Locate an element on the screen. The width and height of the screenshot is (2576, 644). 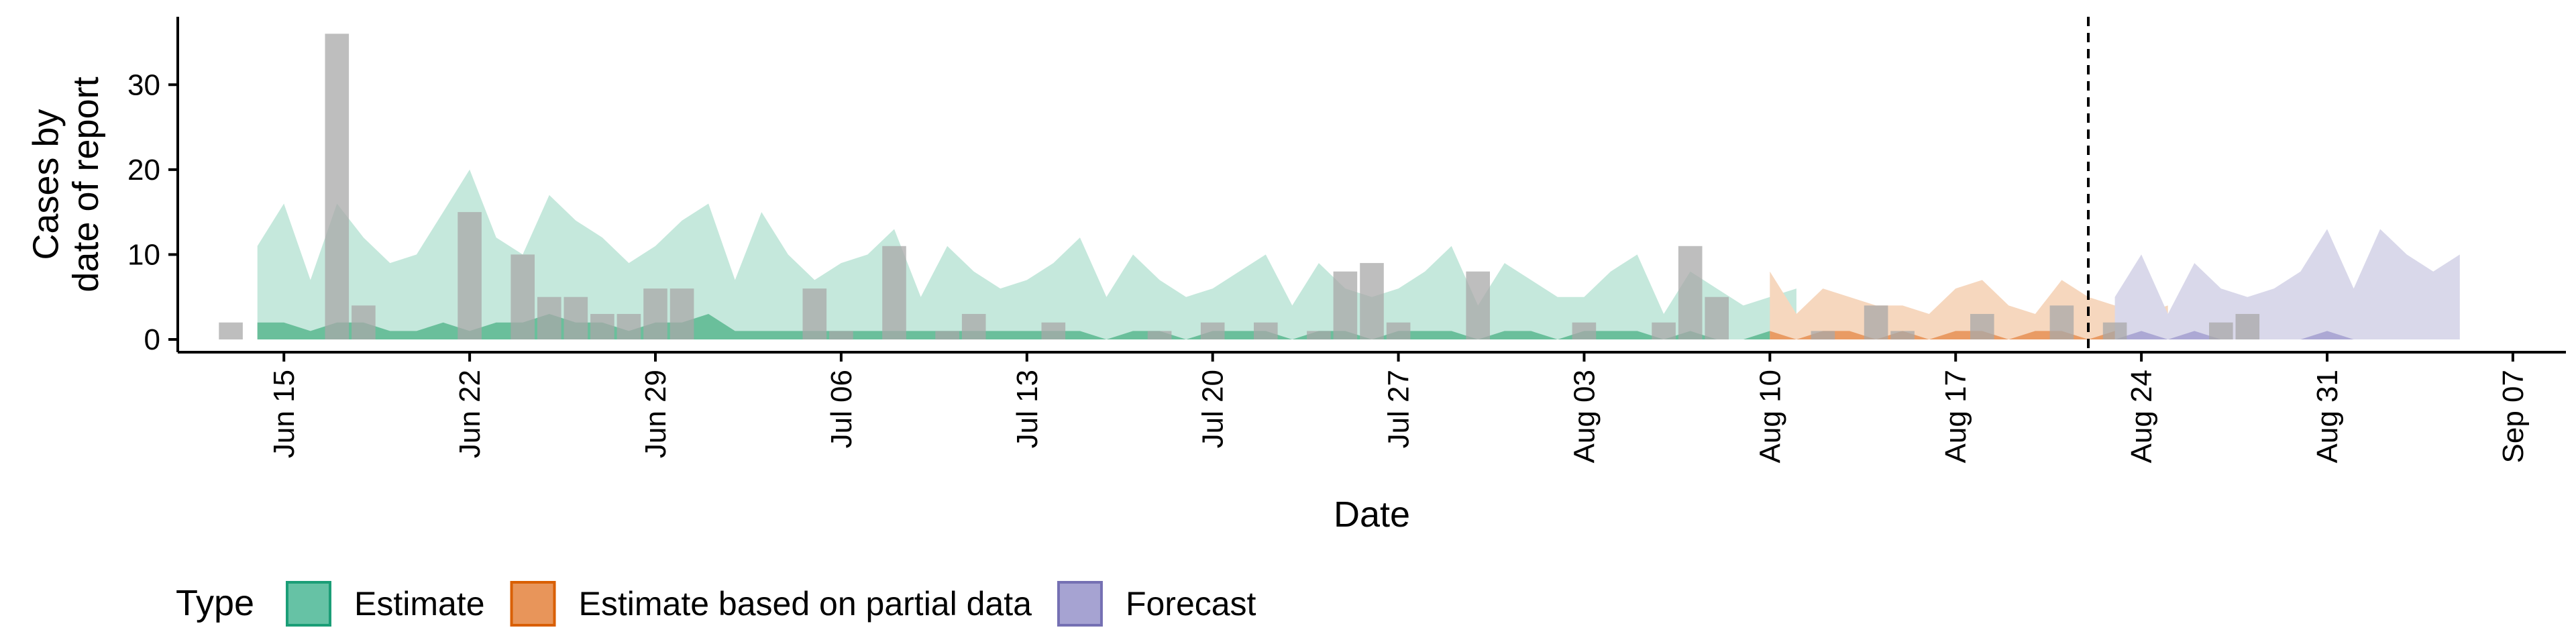
x-tick-label: Sep 07 is located at coordinates (2513, 416).